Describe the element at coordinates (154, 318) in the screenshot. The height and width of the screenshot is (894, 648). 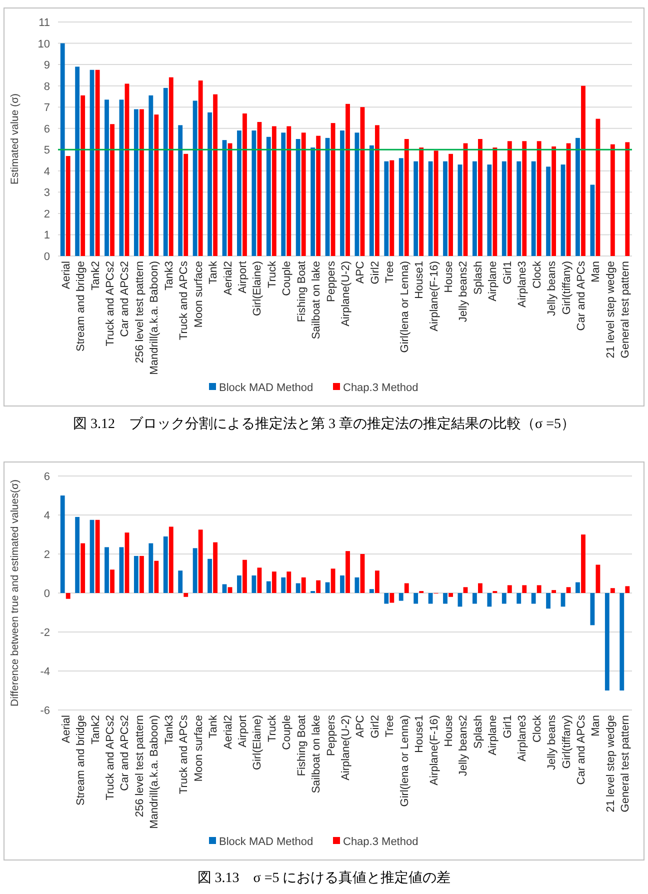
I see `x-tick-label: Mandrill(a.k.a. Baboon)` at that location.